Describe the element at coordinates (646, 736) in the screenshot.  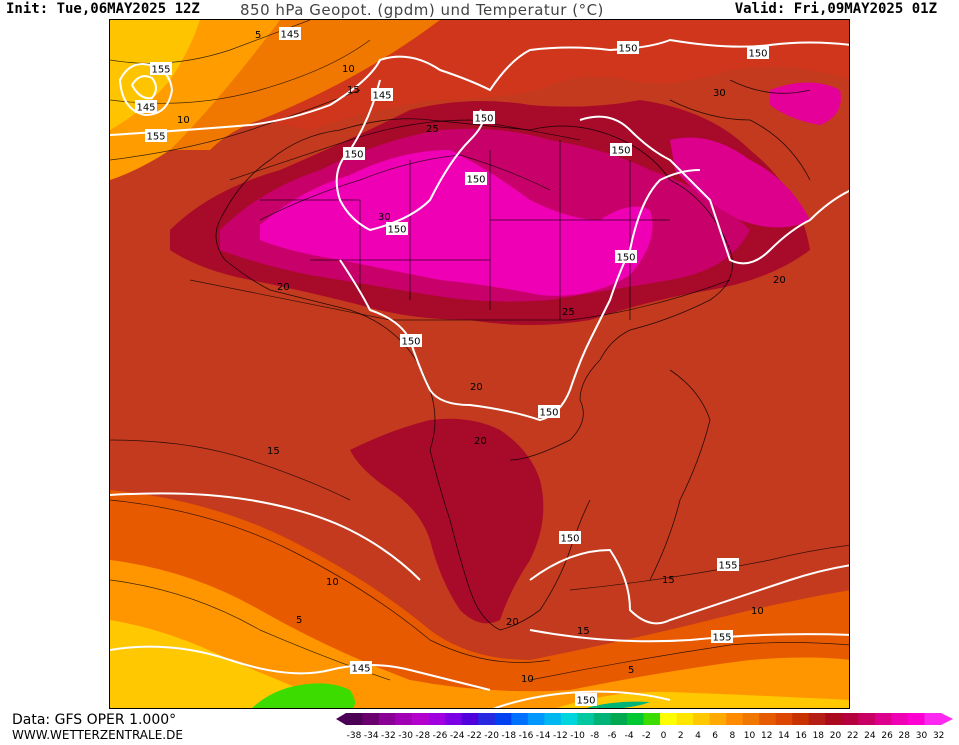
I see `colorbar-tick-label: -2` at that location.